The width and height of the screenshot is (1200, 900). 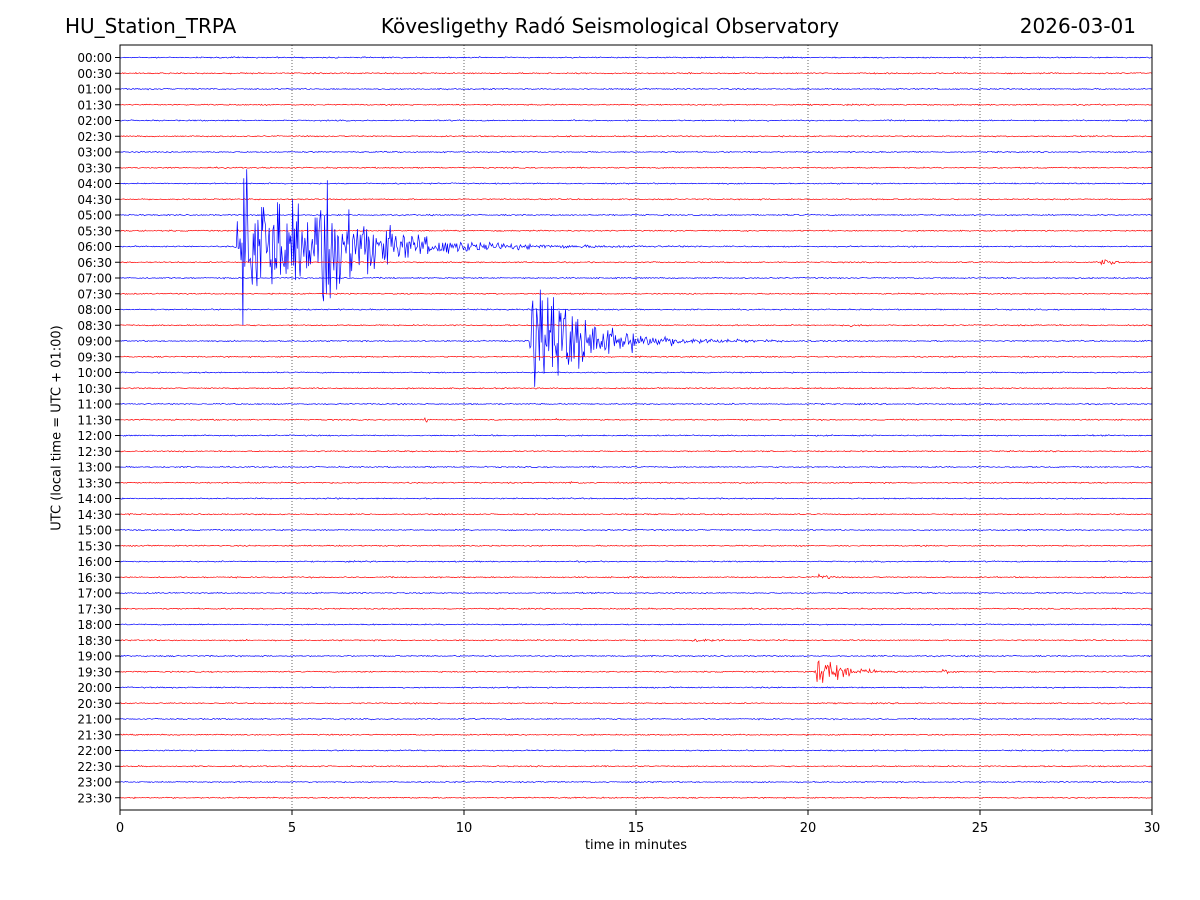 I want to click on x-tick-label: 25, so click(x=980, y=828).